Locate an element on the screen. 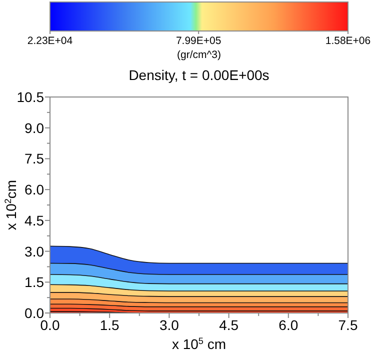 This screenshot has width=374, height=353. y-tick-label: 1.5 is located at coordinates (34, 282).